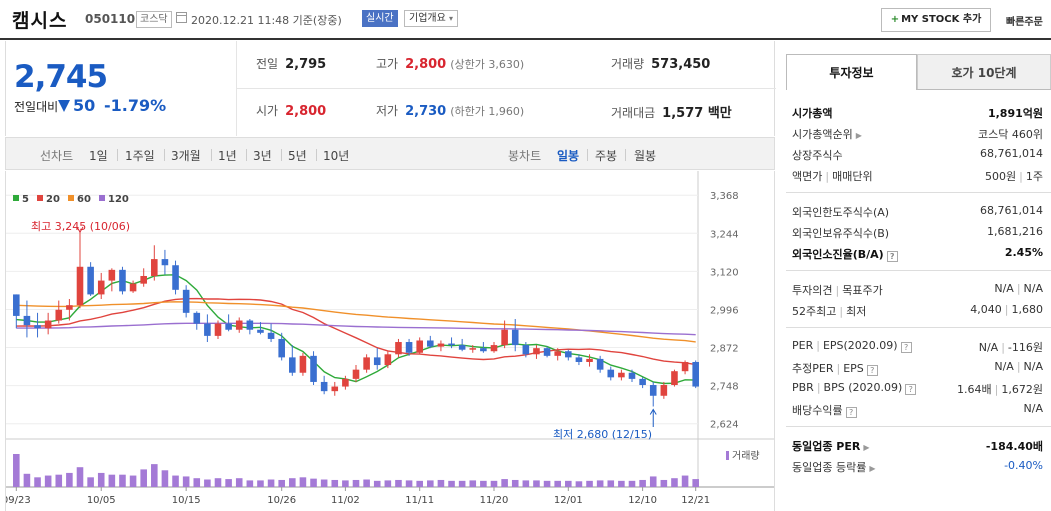 The height and width of the screenshot is (511, 1051). I want to click on company-overview-dropdown: 기업개요 ▾, so click(431, 18).